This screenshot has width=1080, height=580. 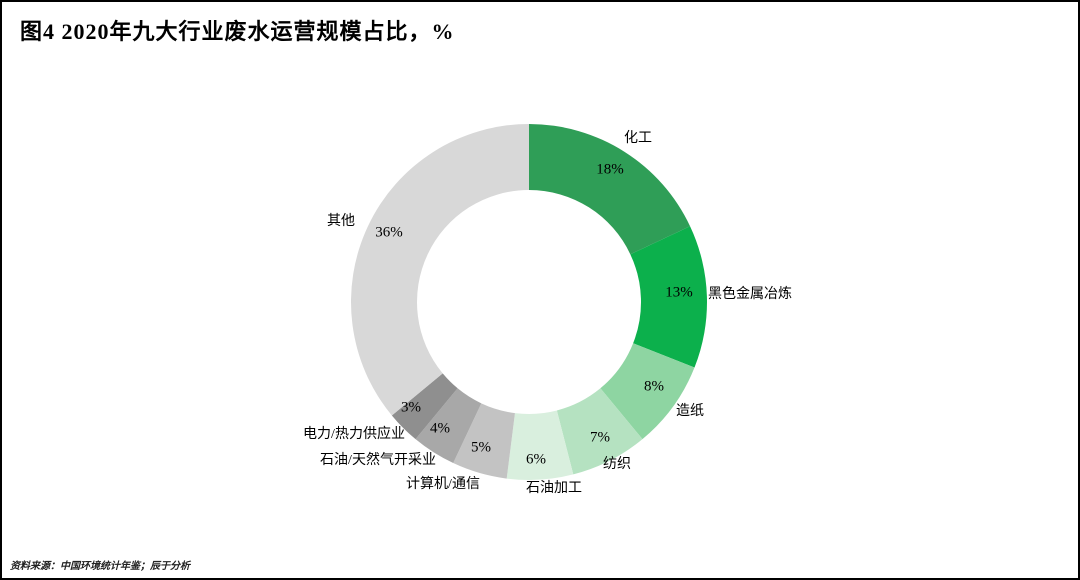 I want to click on slice-pct-computer-communication: 5%, so click(x=481, y=447).